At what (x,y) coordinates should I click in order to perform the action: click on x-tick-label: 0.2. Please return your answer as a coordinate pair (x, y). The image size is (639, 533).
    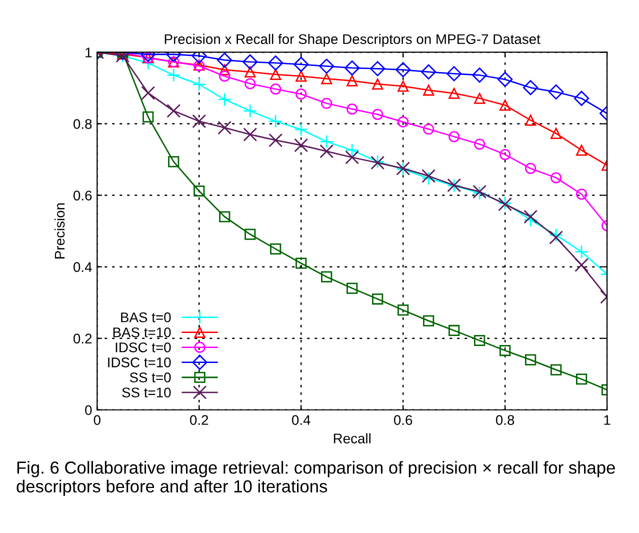
    Looking at the image, I should click on (199, 420).